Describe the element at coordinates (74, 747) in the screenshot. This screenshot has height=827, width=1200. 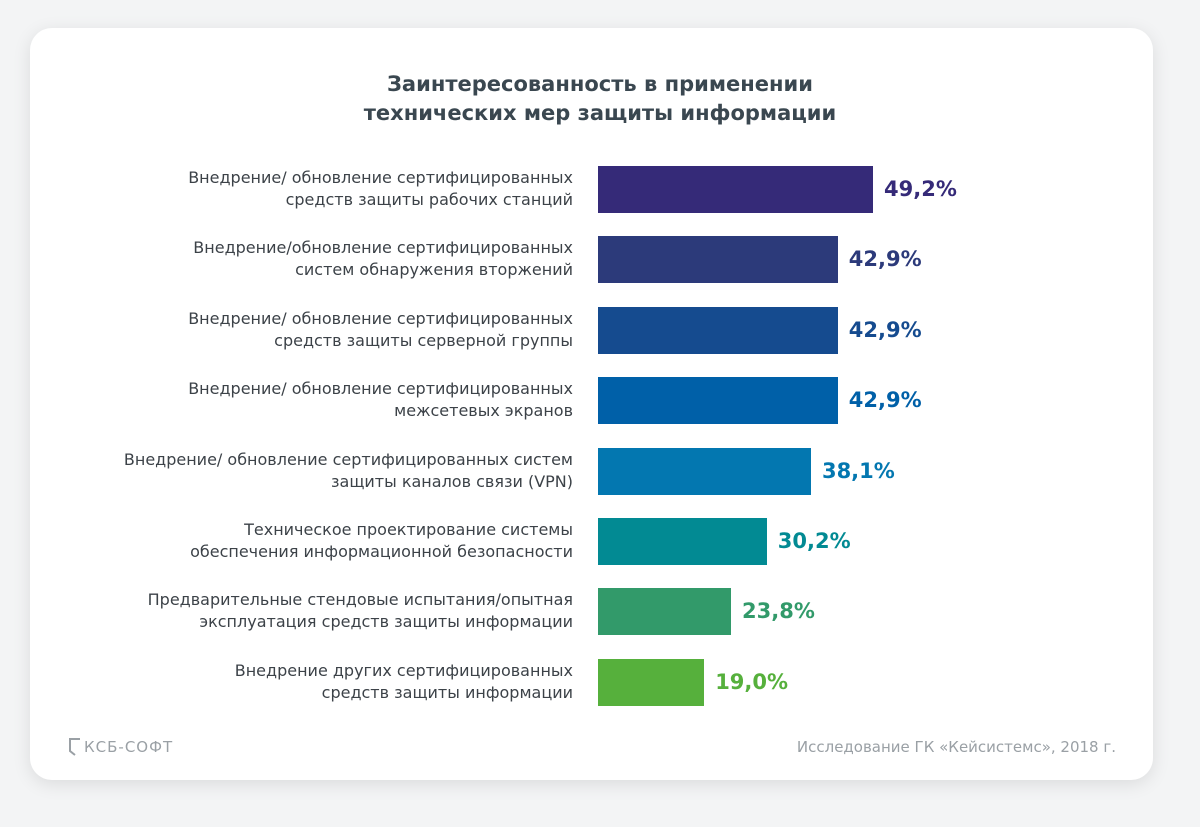
I see `shield-icon` at that location.